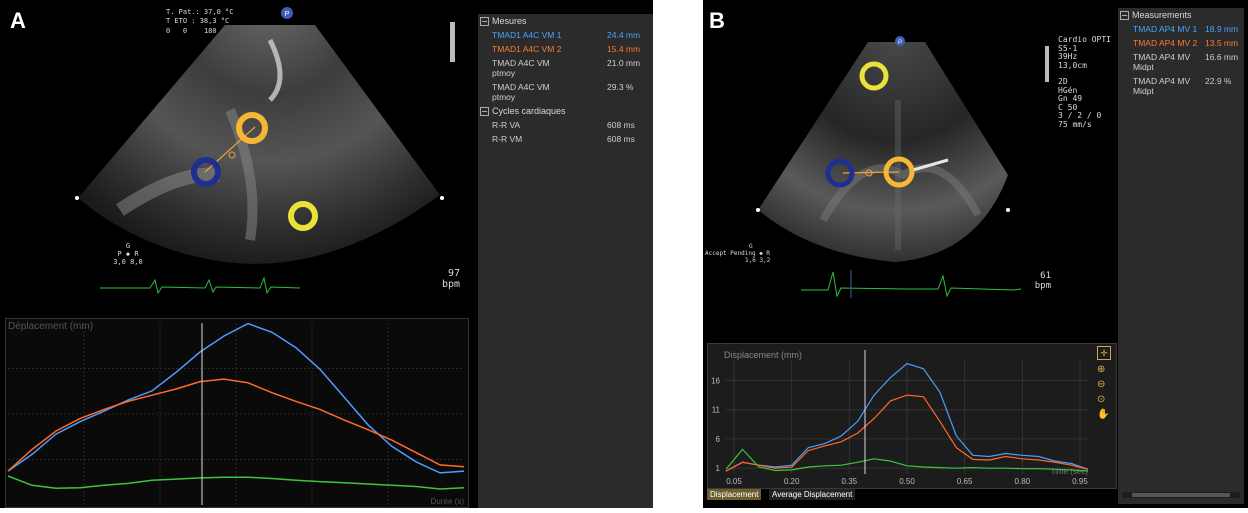  Describe the element at coordinates (1036, 281) in the screenshot. I see `heart-rate-b: 61 bpm` at that location.